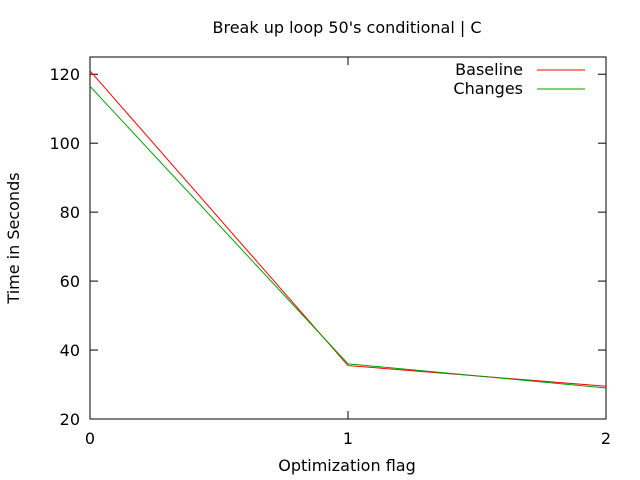  I want to click on x-tick-label: 2, so click(606, 438).